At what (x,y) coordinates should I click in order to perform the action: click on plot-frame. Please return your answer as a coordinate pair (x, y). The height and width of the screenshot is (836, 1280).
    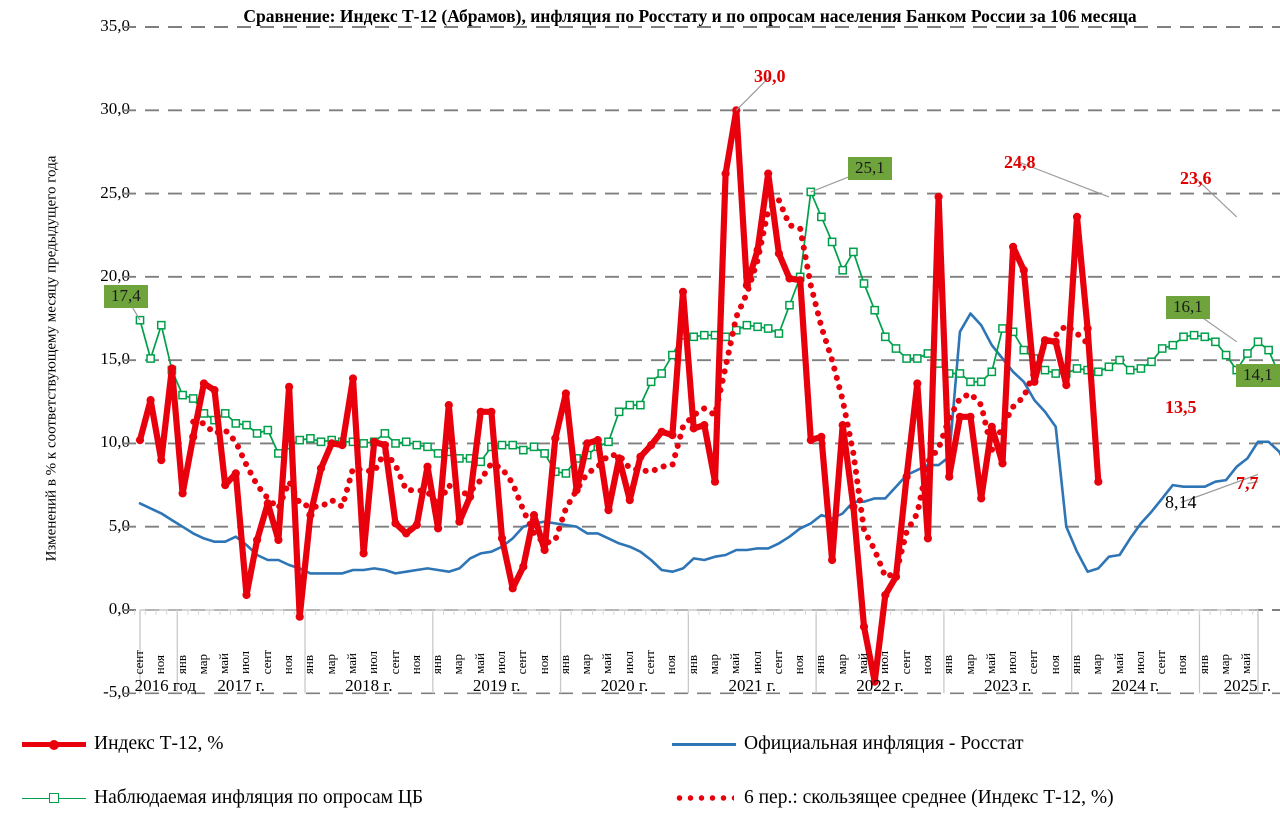
    Looking at the image, I should click on (696, 651).